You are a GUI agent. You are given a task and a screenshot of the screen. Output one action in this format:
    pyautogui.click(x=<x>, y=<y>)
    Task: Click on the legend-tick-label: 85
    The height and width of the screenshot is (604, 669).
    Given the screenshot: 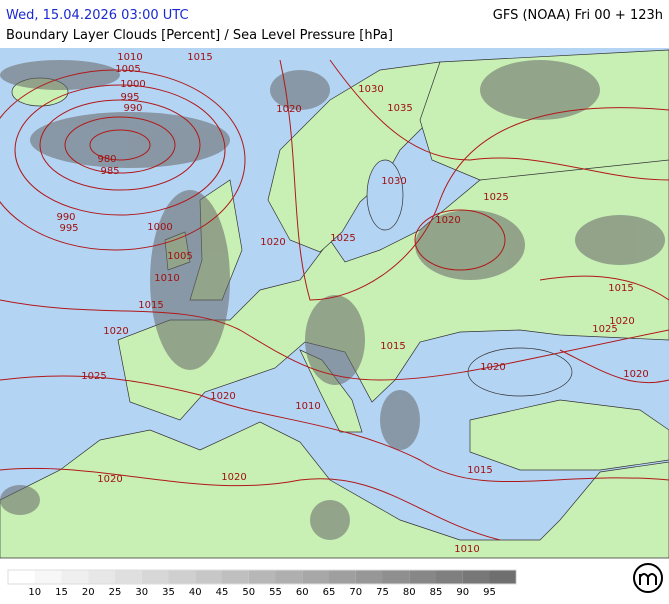 What is the action you would take?
    pyautogui.click(x=436, y=592)
    